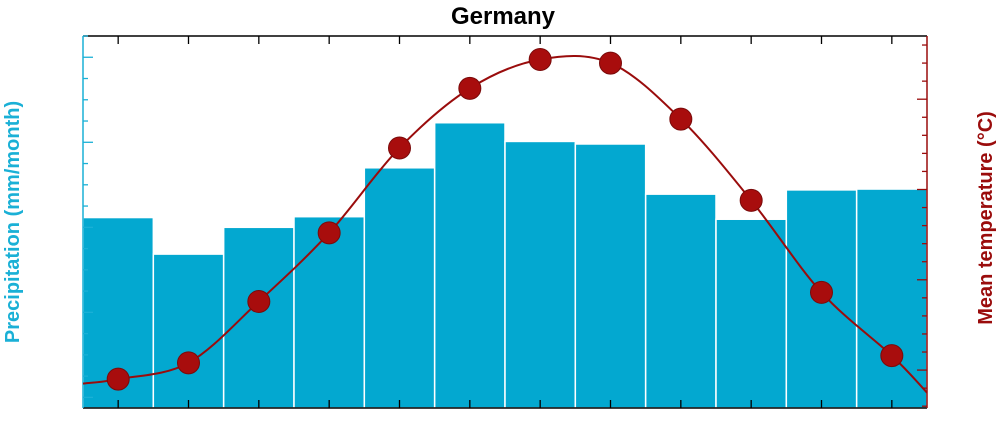 The height and width of the screenshot is (440, 1000). Describe the element at coordinates (13, 222) in the screenshot. I see `precipitation-axis-label: Precipitation (mm/month)` at that location.